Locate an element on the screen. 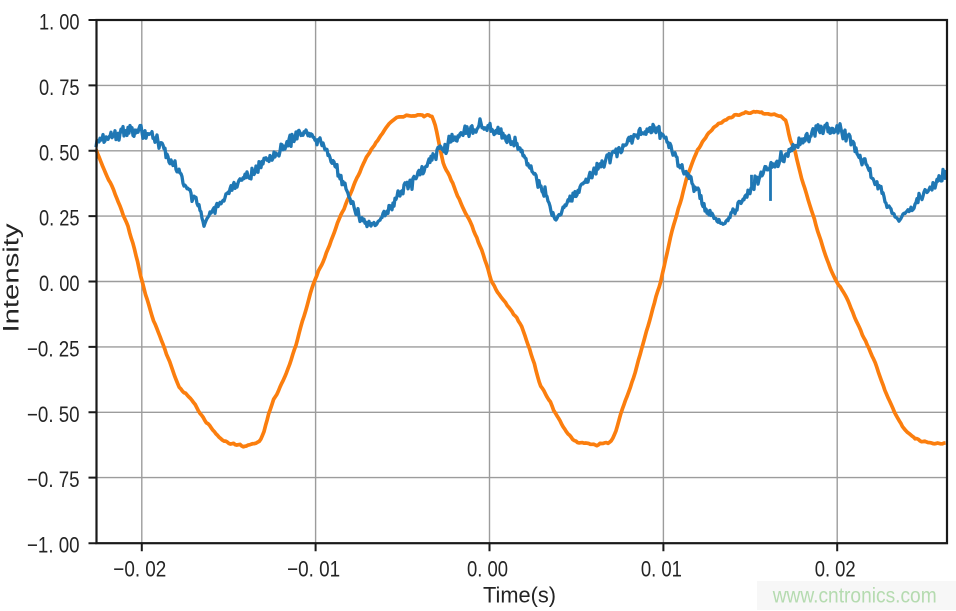  svg-text: −0. 25 is located at coordinates (53, 348).